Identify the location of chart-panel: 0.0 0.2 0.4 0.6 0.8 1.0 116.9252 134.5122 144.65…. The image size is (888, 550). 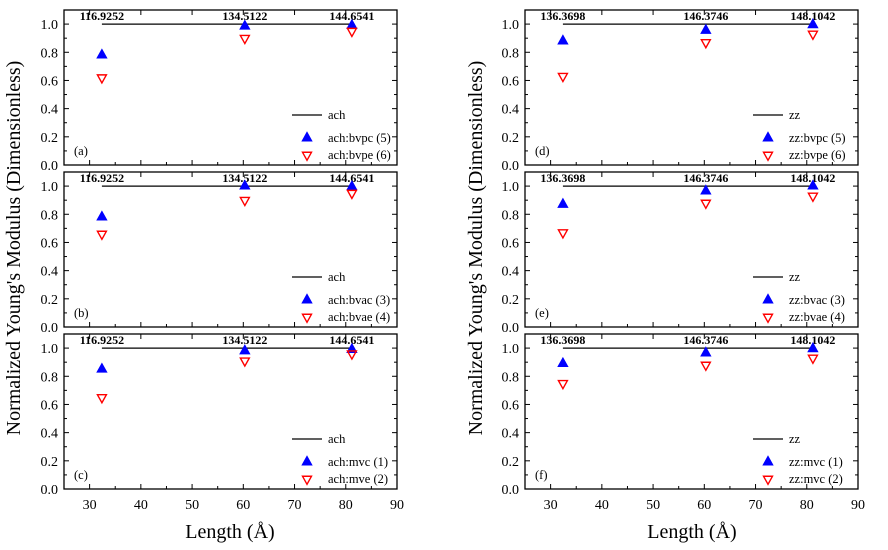
(219, 91).